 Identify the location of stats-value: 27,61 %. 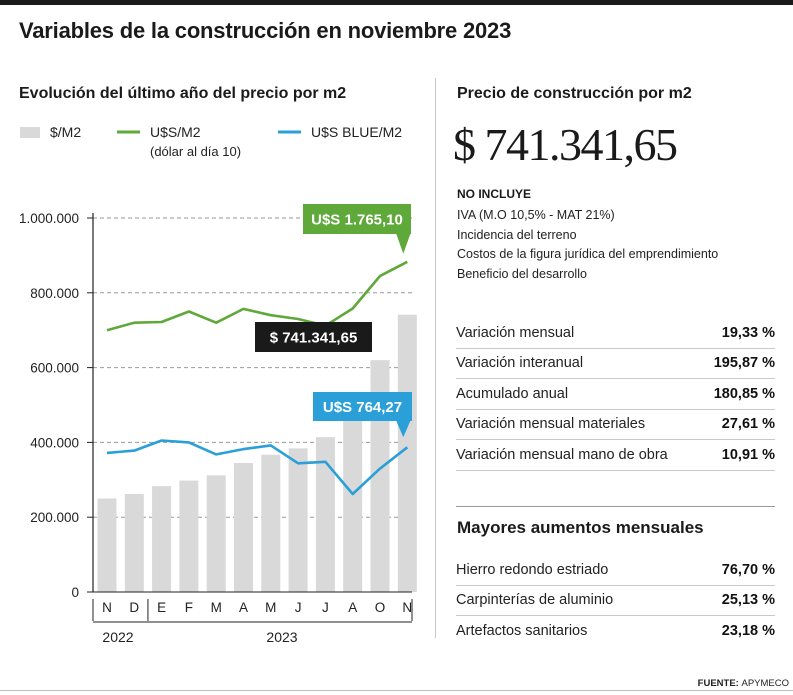
(748, 424).